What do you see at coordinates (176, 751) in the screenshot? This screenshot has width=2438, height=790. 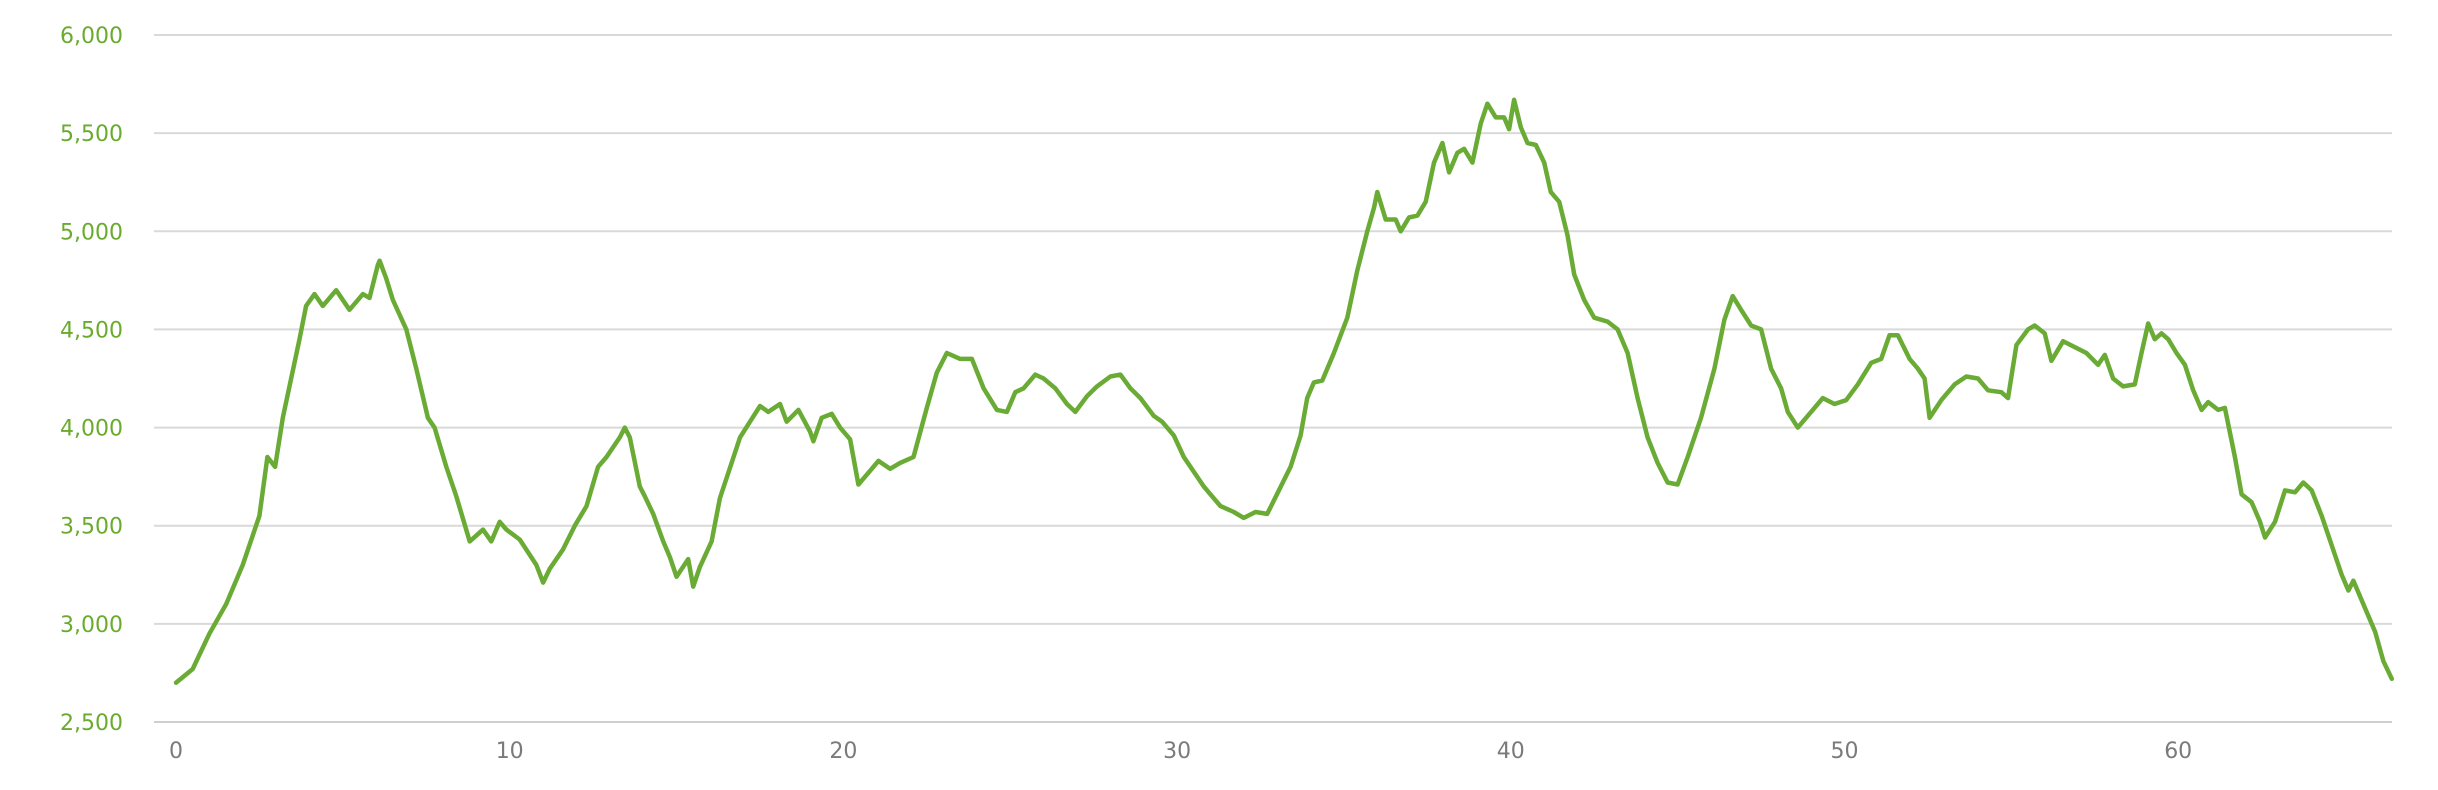 I see `x-tick-label: 0` at bounding box center [176, 751].